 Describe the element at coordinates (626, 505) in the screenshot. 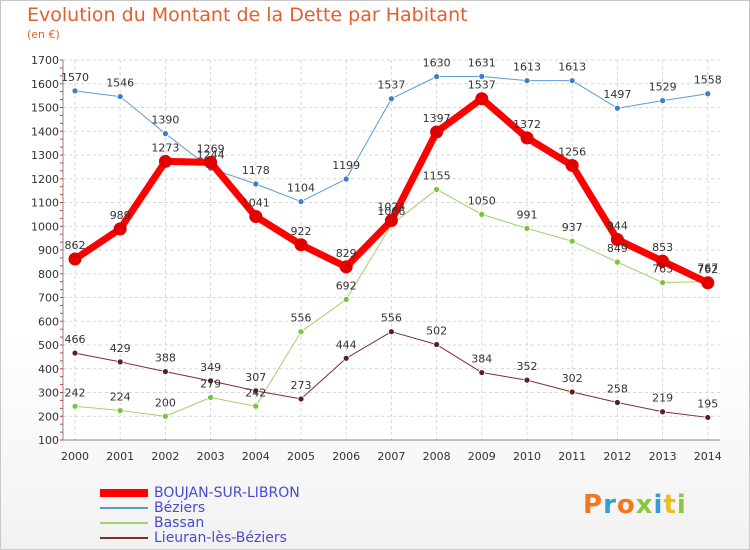

I see `logo-letter: o` at that location.